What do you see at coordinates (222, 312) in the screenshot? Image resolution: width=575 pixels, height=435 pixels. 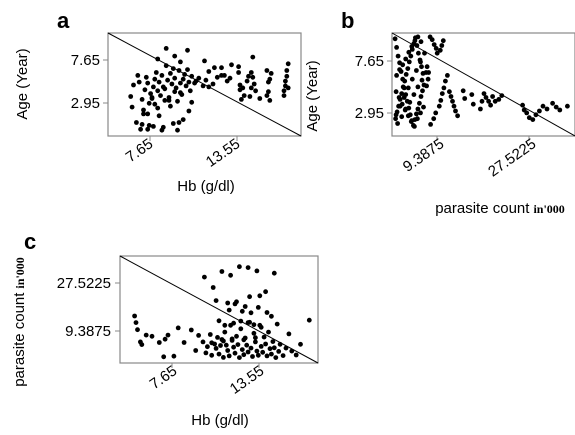 I see `scatter-points-c` at bounding box center [222, 312].